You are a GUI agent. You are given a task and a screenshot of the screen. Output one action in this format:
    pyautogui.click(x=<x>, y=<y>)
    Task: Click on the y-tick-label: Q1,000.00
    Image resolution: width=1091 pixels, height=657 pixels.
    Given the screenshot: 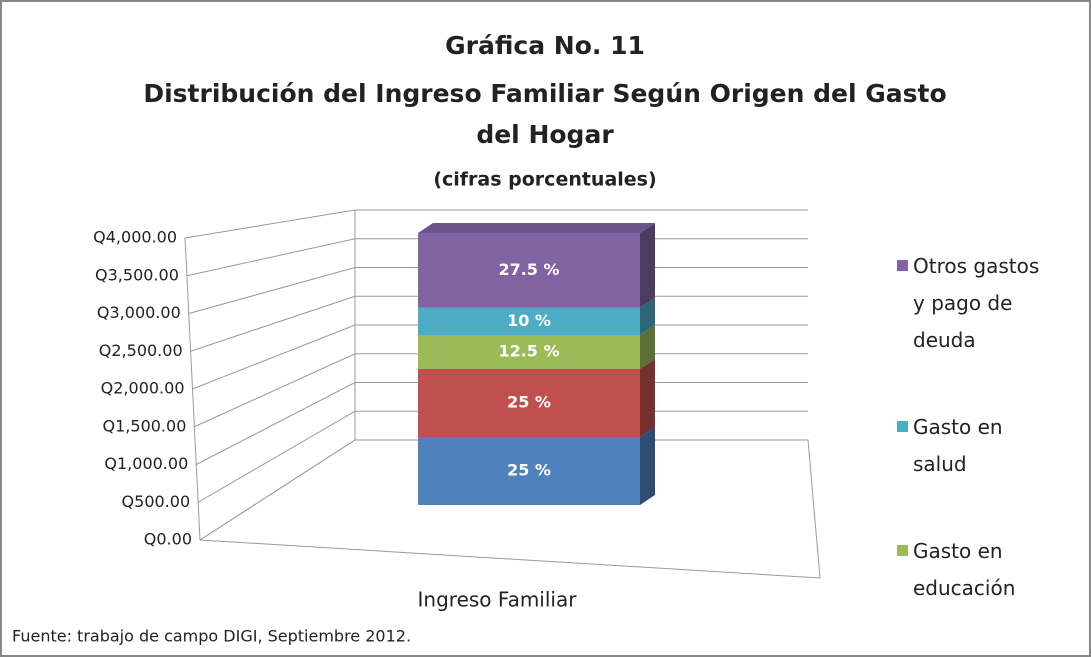 What is the action you would take?
    pyautogui.click(x=146, y=463)
    